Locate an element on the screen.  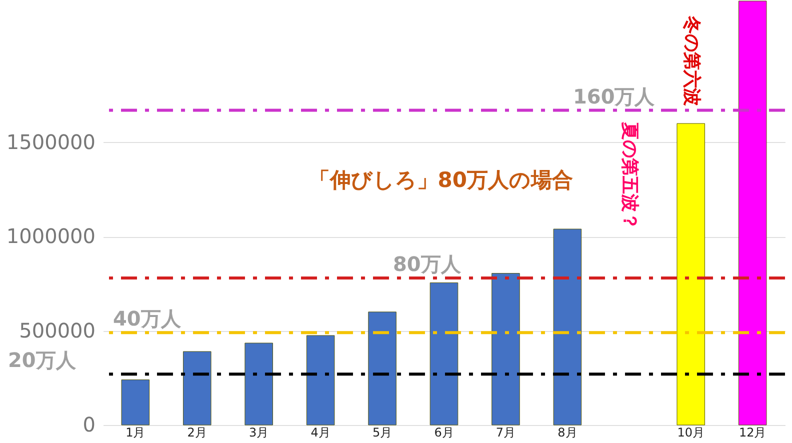
annotation: 「伸びしろ」80万人の場合 is located at coordinates (440, 180).